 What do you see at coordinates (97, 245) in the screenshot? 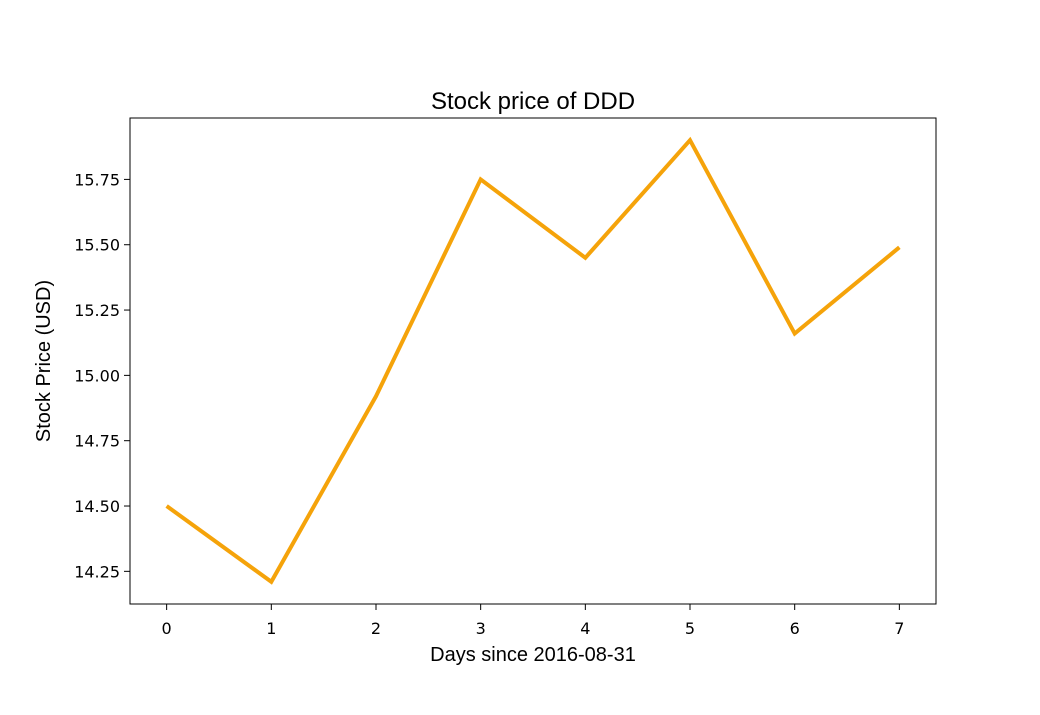
I see `y-tick-label: 15.50` at bounding box center [97, 245].